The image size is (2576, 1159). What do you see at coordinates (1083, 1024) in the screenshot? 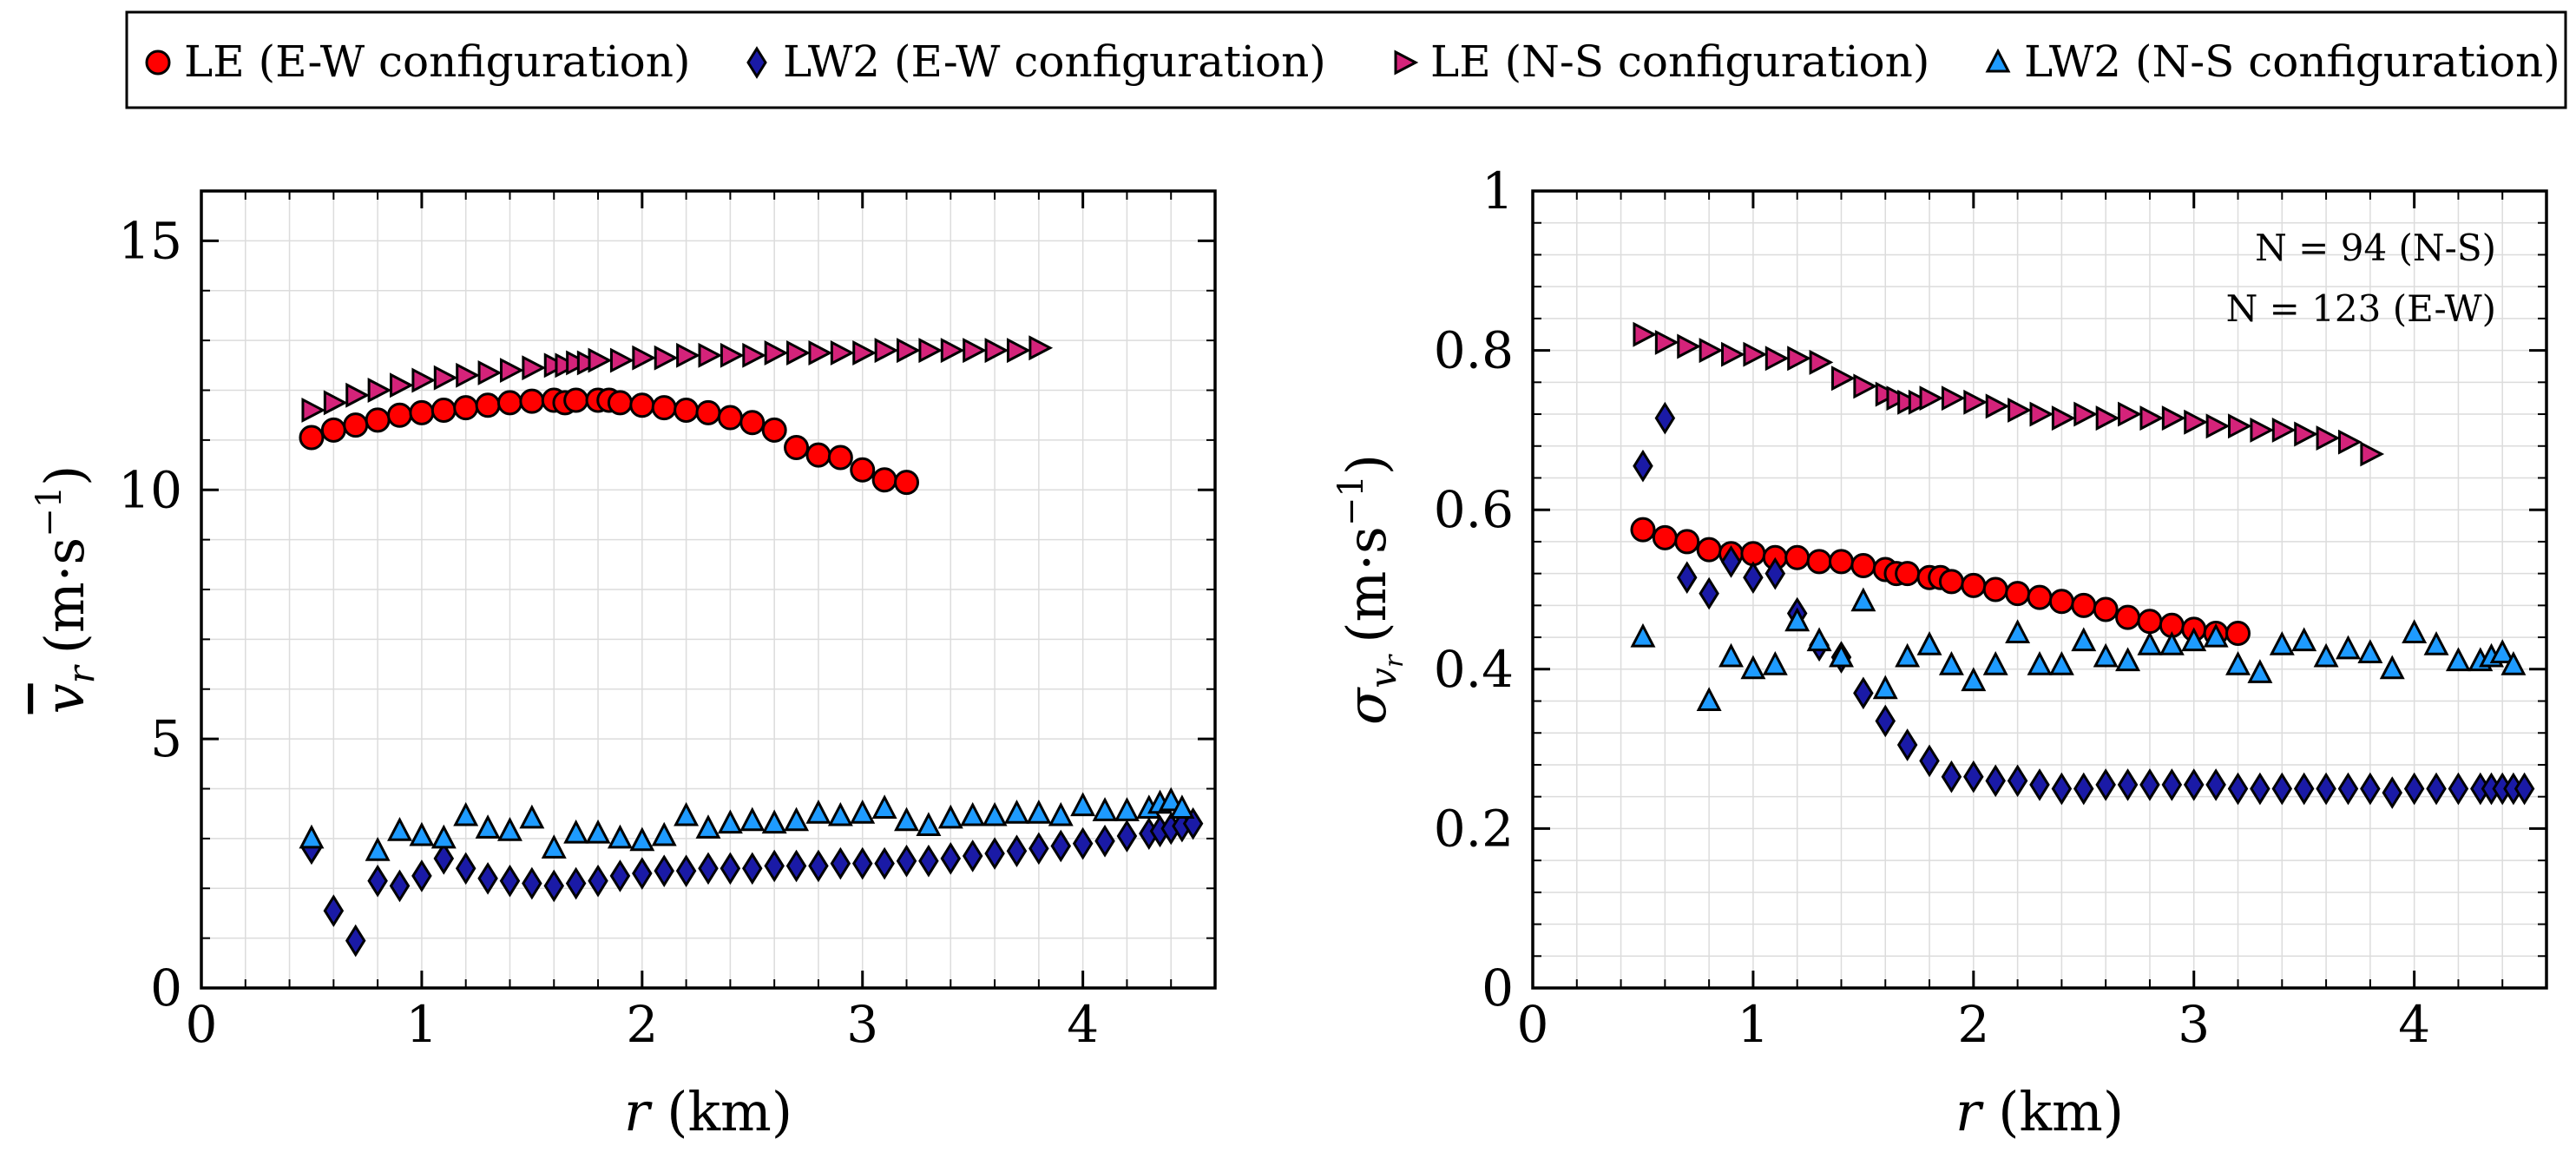
I see `left-x-tick-label: 4` at bounding box center [1083, 1024].